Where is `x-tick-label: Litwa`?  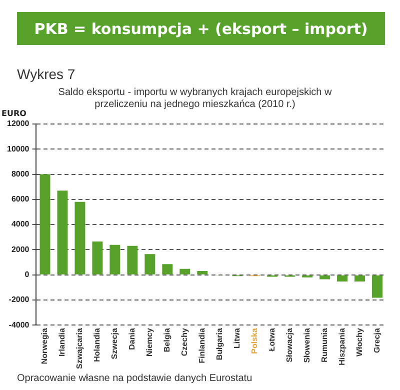
x-tick-label: Litwa is located at coordinates (237, 338).